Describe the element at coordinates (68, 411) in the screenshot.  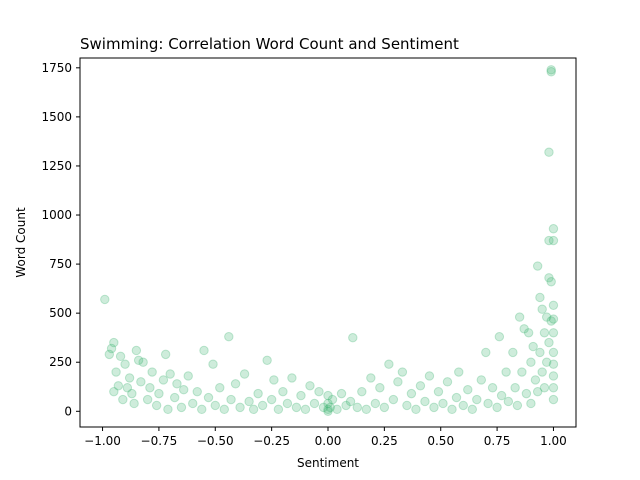
I see `y-tick-label: 0` at that location.